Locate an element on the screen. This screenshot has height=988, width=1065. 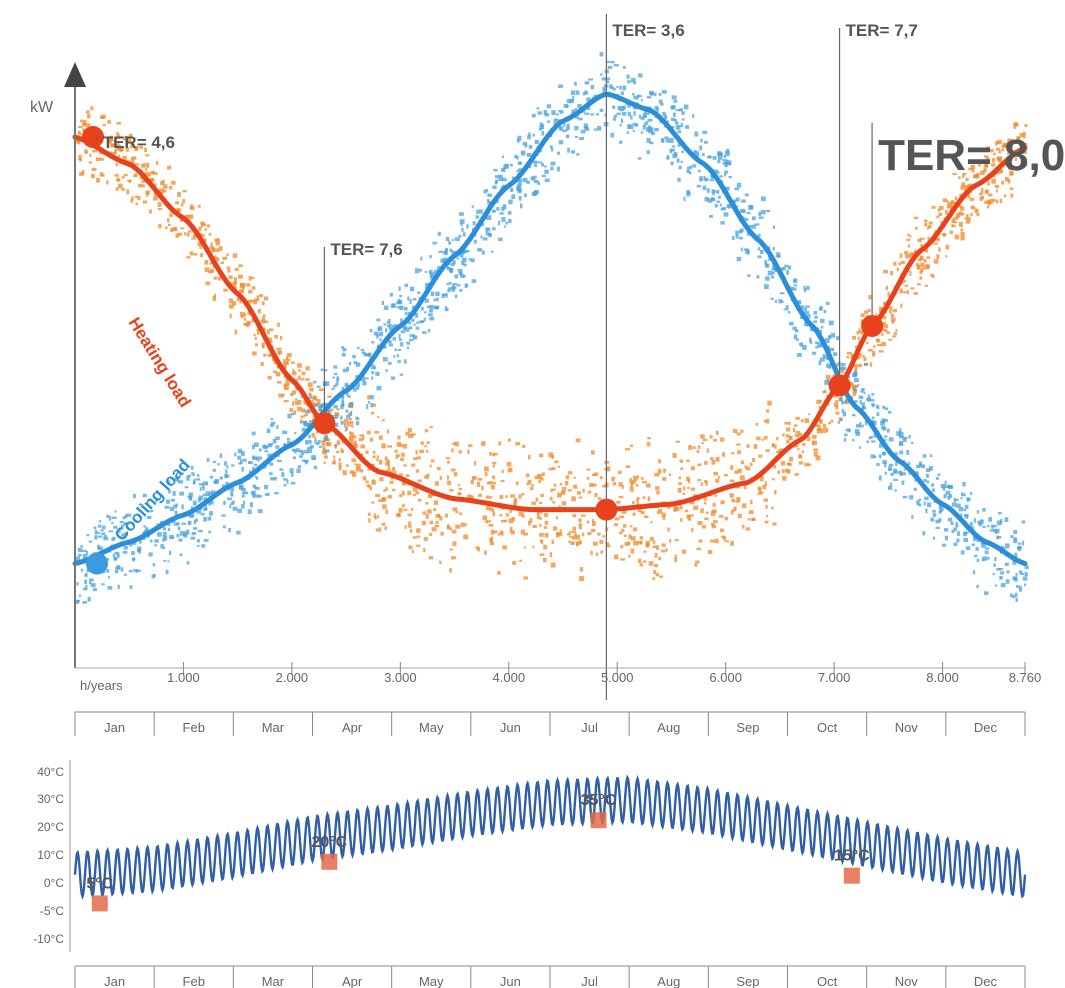
month-label: Nov is located at coordinates (907, 727).